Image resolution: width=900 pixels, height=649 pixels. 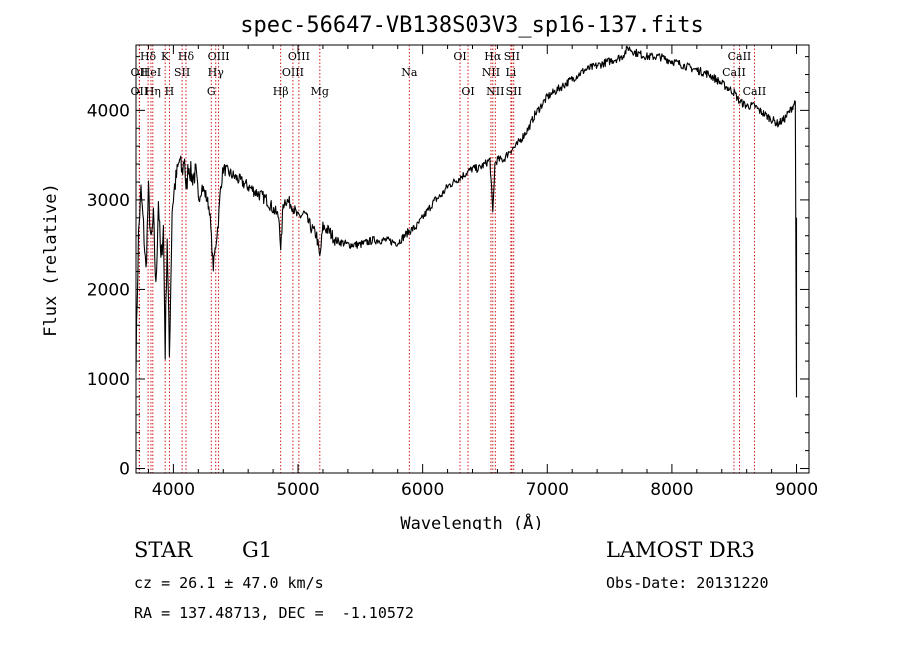 What do you see at coordinates (108, 290) in the screenshot?
I see `y-tick-label: 2000` at bounding box center [108, 290].